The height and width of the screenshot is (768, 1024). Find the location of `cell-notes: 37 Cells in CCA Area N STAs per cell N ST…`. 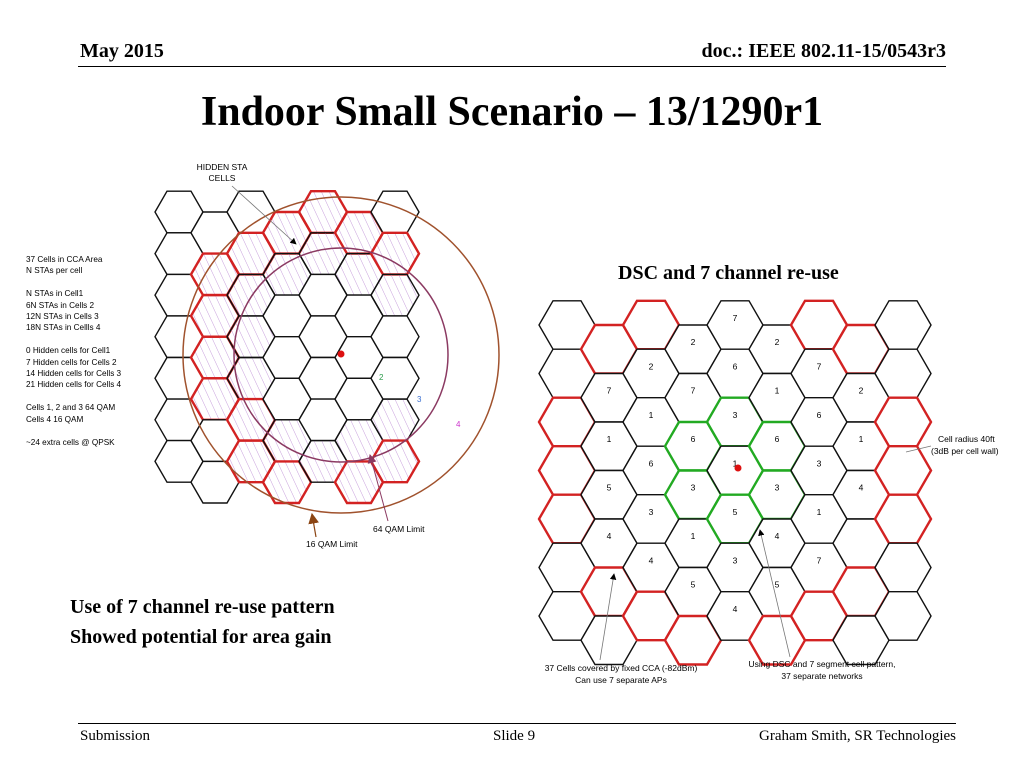

cell-notes: 37 Cells in CCA Area N STAs per cell N ST… is located at coordinates (73, 351).